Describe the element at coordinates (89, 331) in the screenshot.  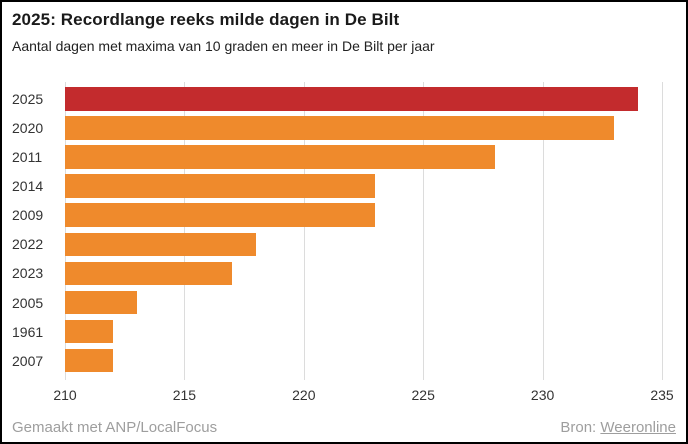
I see `bar-1961` at that location.